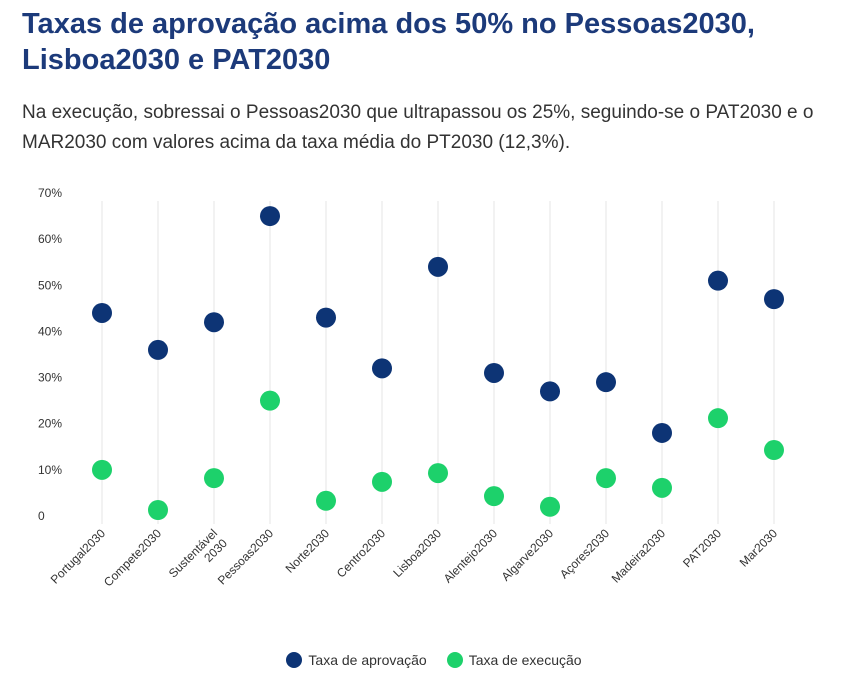  What do you see at coordinates (50, 424) in the screenshot?
I see `y-tick-label: 20%` at bounding box center [50, 424].